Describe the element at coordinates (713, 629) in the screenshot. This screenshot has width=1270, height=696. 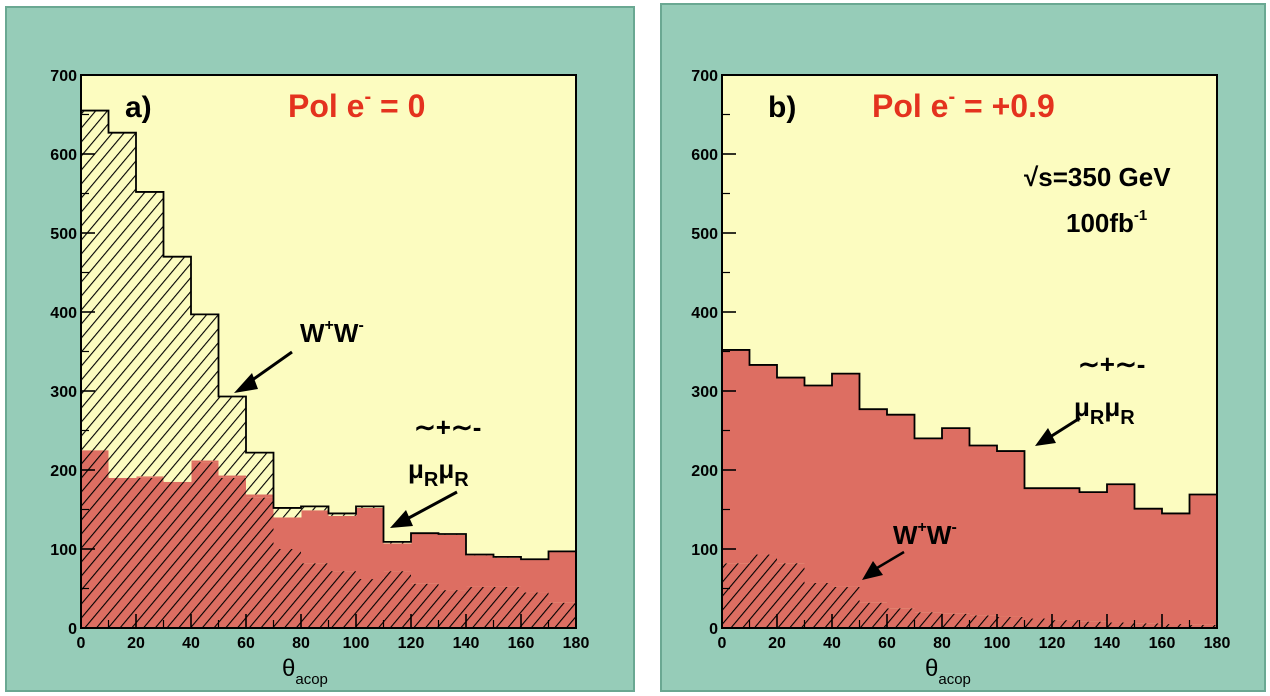
I see `panel-b-y-tick-label: 0` at that location.